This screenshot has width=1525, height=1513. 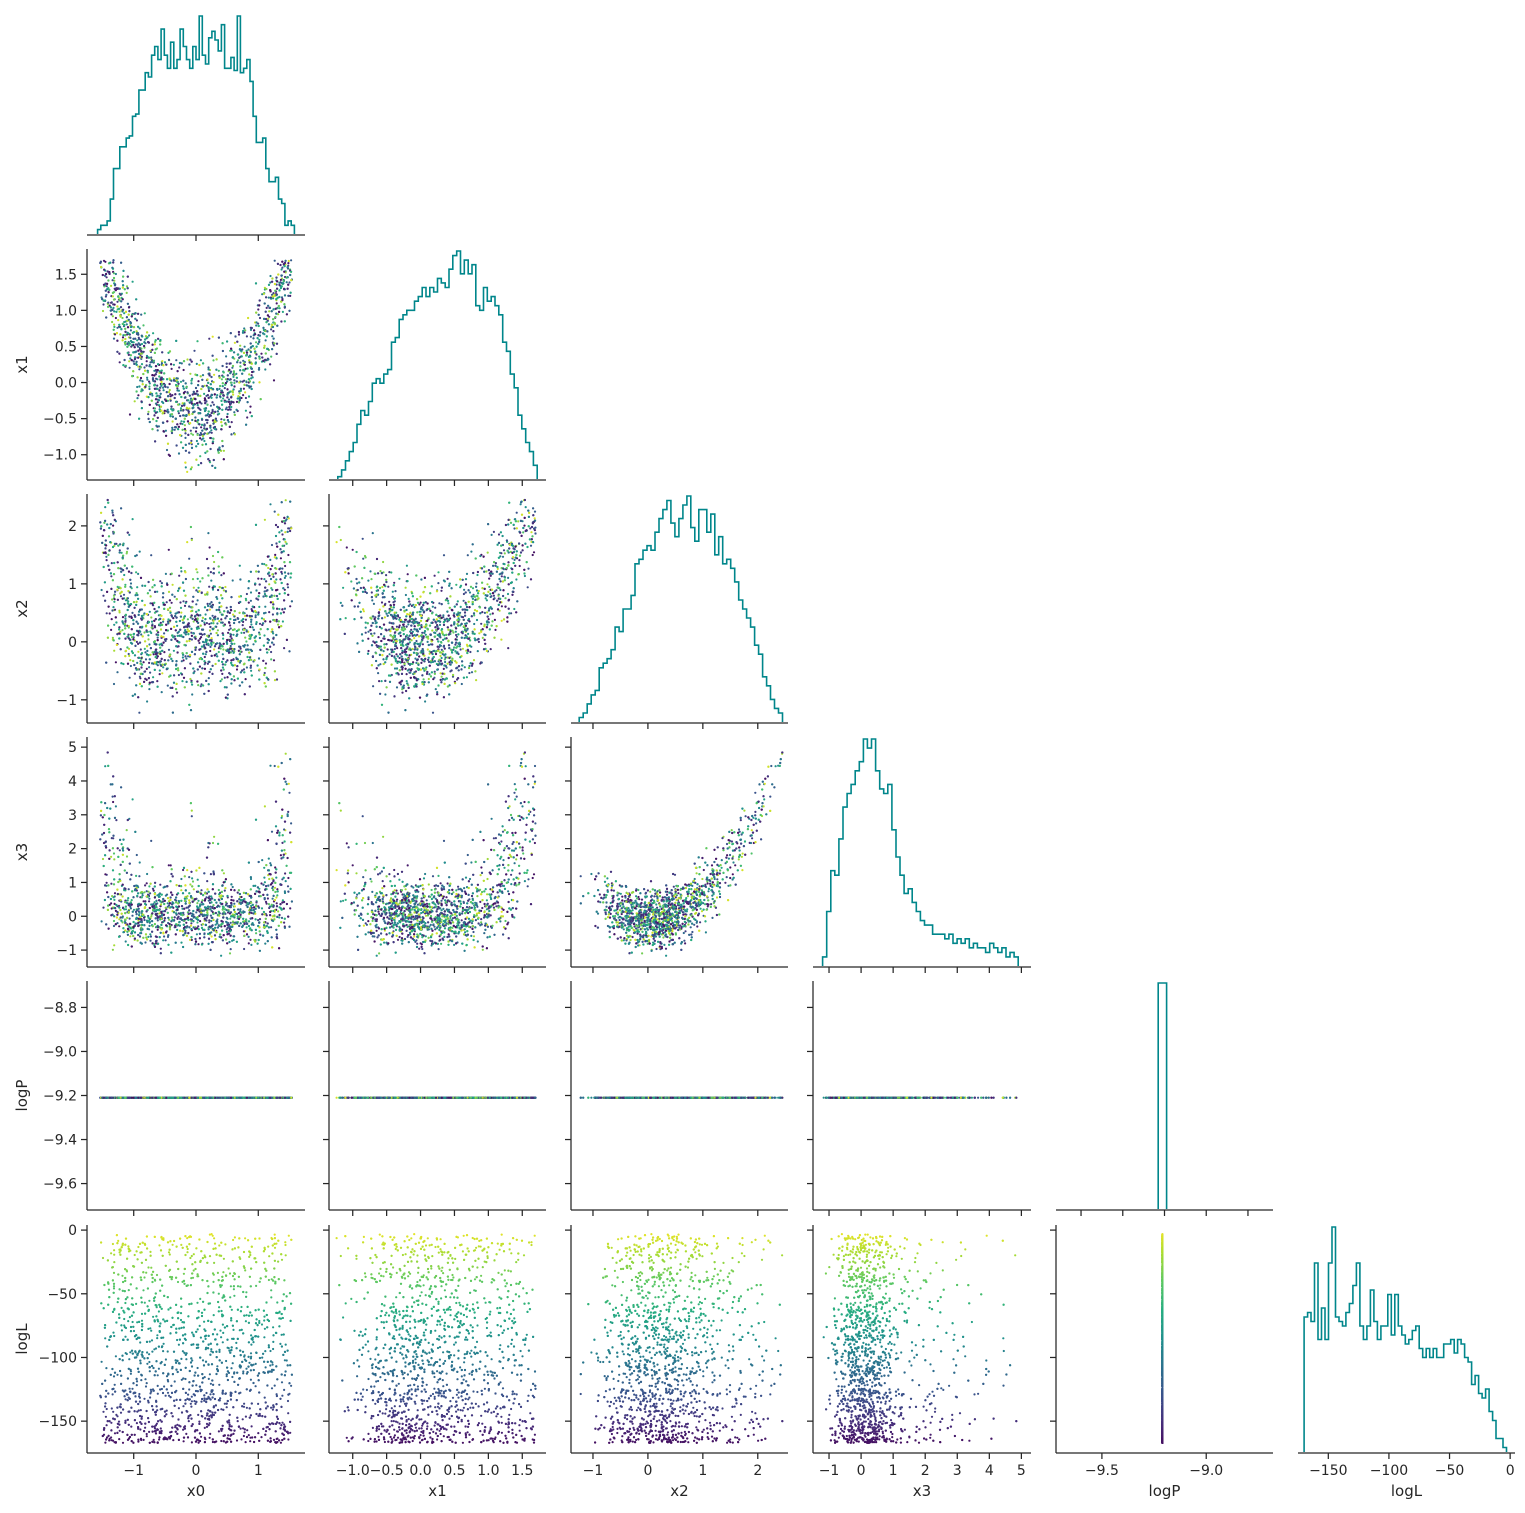 I want to click on panel-x1-vs-x0: −1.0−0.50.00.51.01.5x1, so click(x=159, y=367).